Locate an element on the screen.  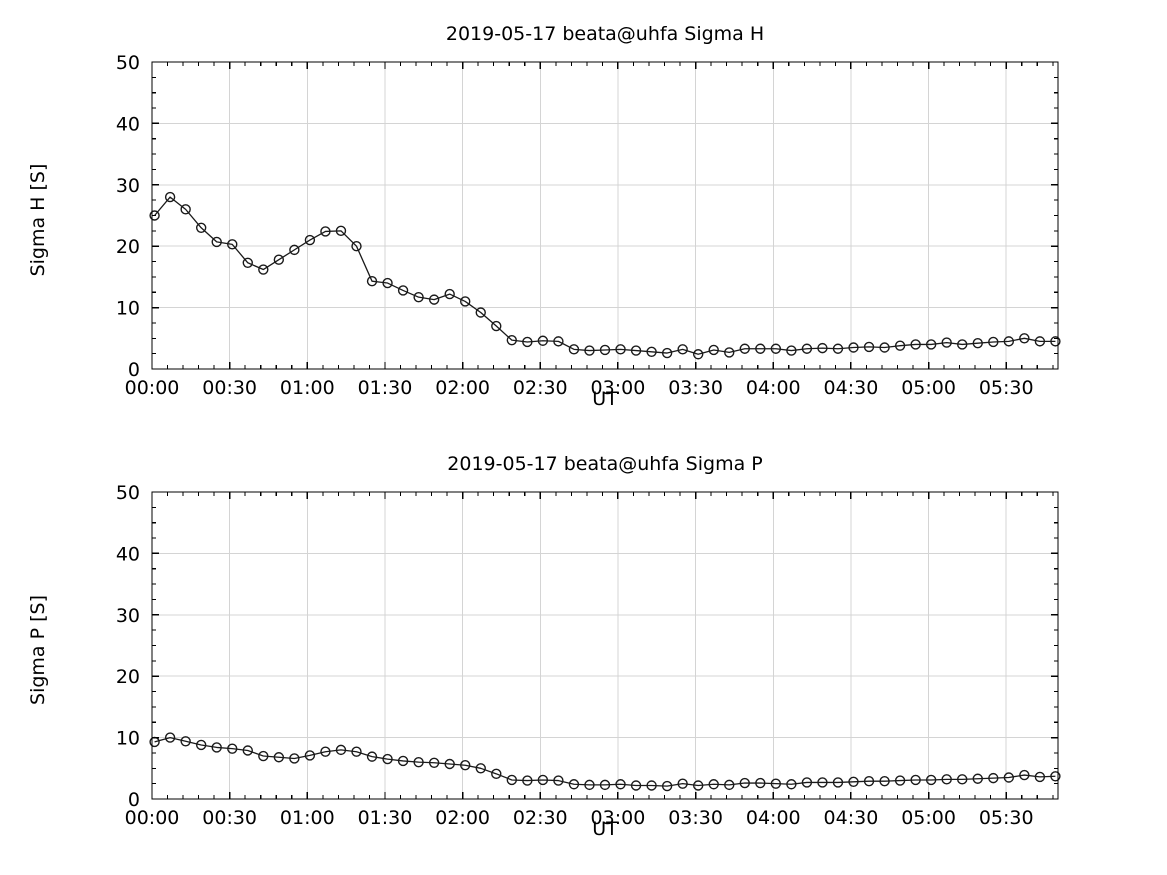
xtick-label: 00:30 is located at coordinates (229, 388).